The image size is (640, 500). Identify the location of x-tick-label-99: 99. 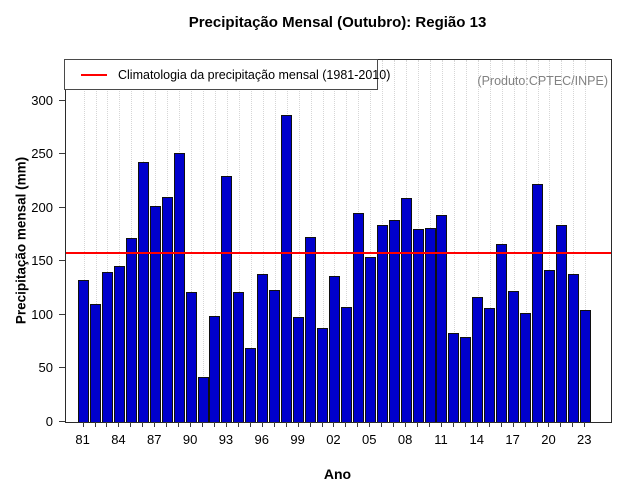
(297, 439).